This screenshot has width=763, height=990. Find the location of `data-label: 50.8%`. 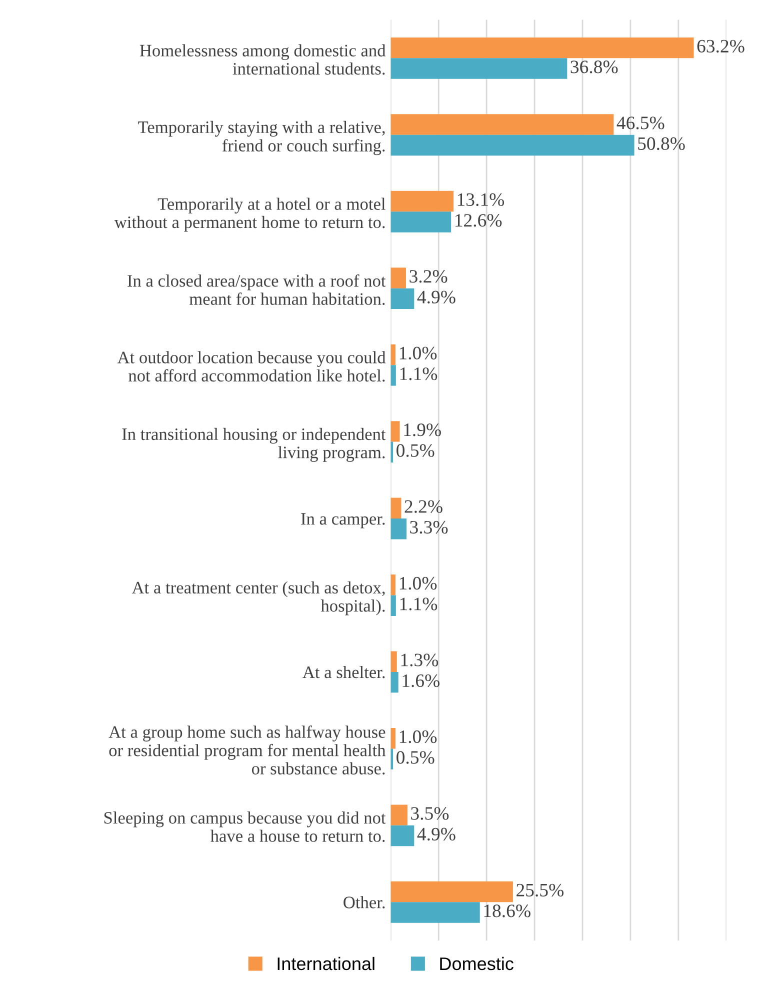

data-label: 50.8% is located at coordinates (661, 143).